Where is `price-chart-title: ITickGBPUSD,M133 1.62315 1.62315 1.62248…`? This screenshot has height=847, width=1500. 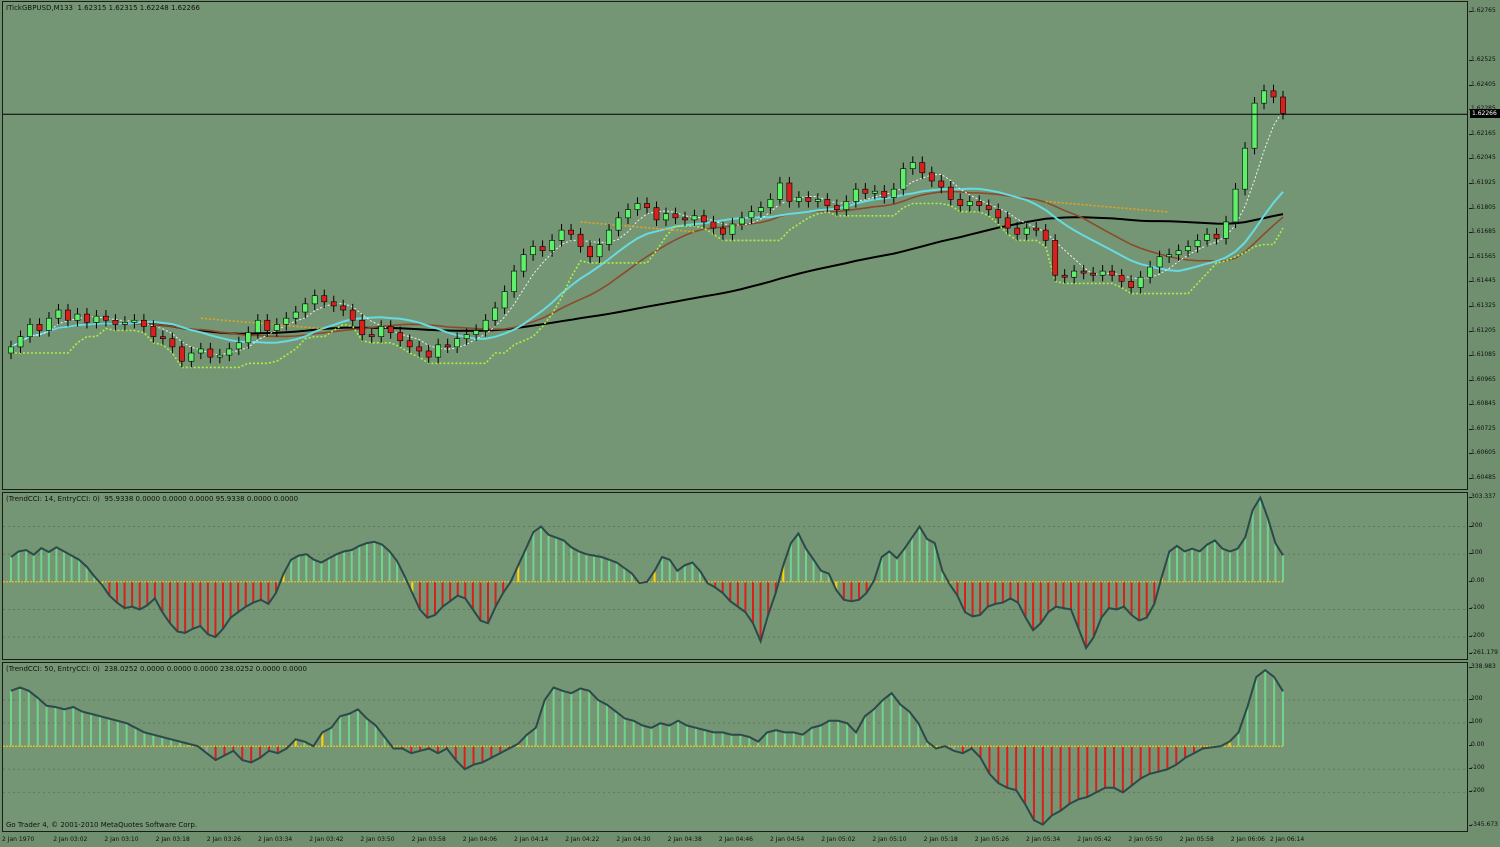 price-chart-title: ITickGBPUSD,M133 1.62315 1.62315 1.62248… is located at coordinates (103, 8).